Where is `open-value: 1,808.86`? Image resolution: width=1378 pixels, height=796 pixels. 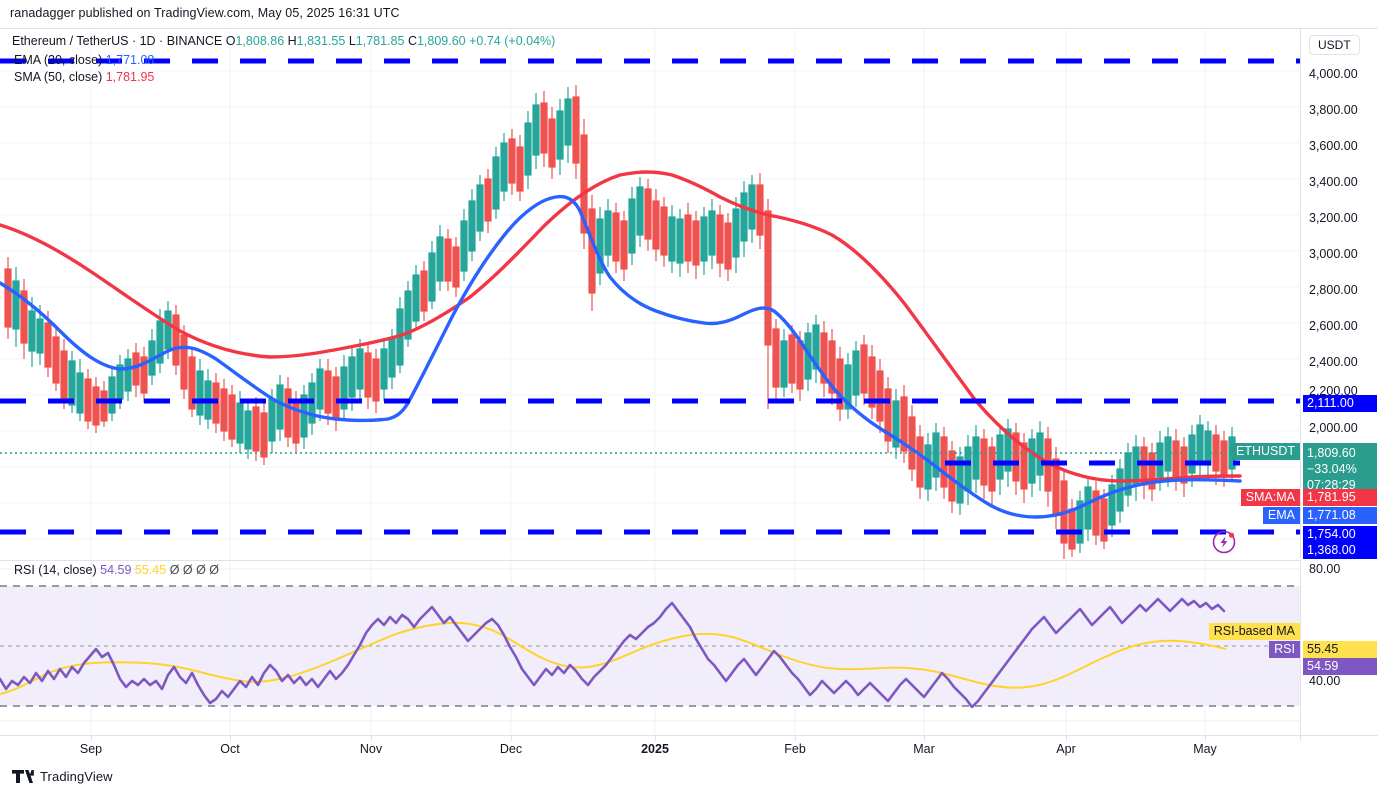
open-value: 1,808.86 is located at coordinates (260, 41).